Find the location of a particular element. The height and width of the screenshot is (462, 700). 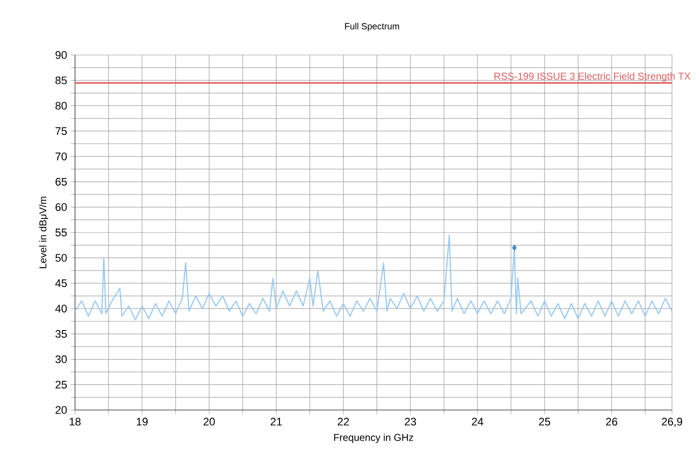

y-tick-label: 45 is located at coordinates (61, 283).